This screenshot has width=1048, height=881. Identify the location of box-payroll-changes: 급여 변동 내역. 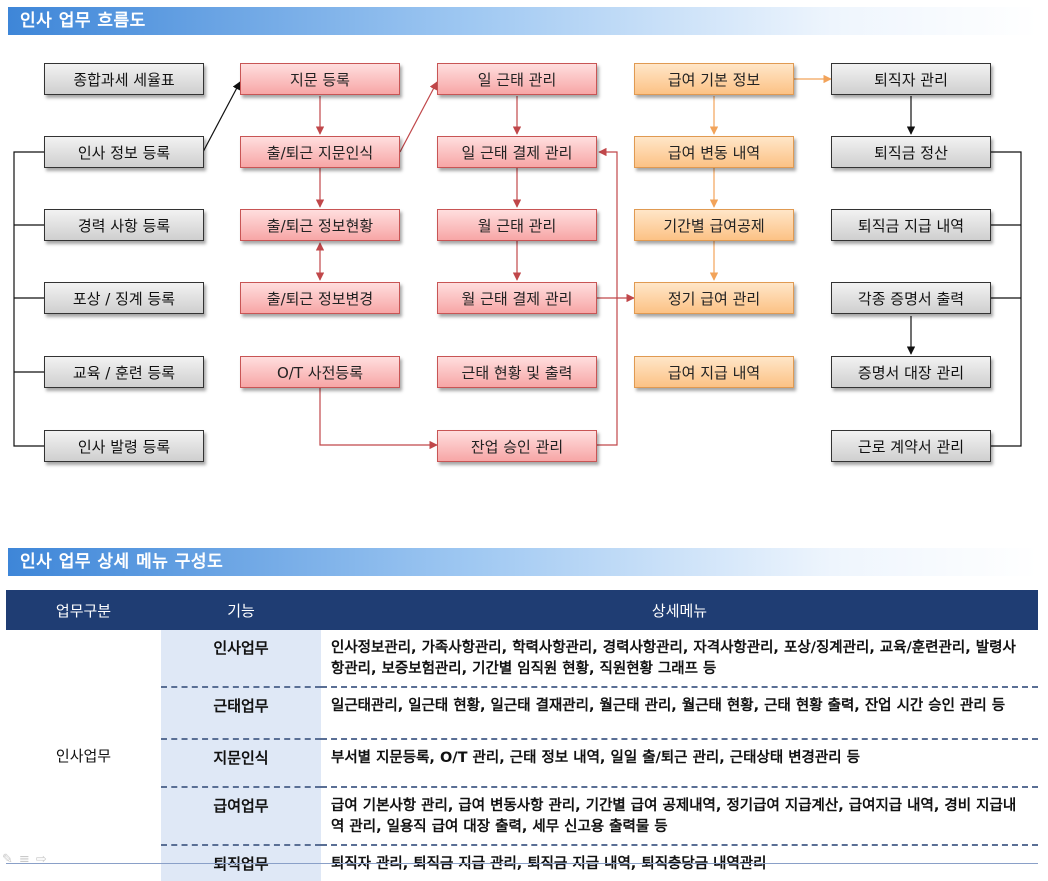
(714, 152).